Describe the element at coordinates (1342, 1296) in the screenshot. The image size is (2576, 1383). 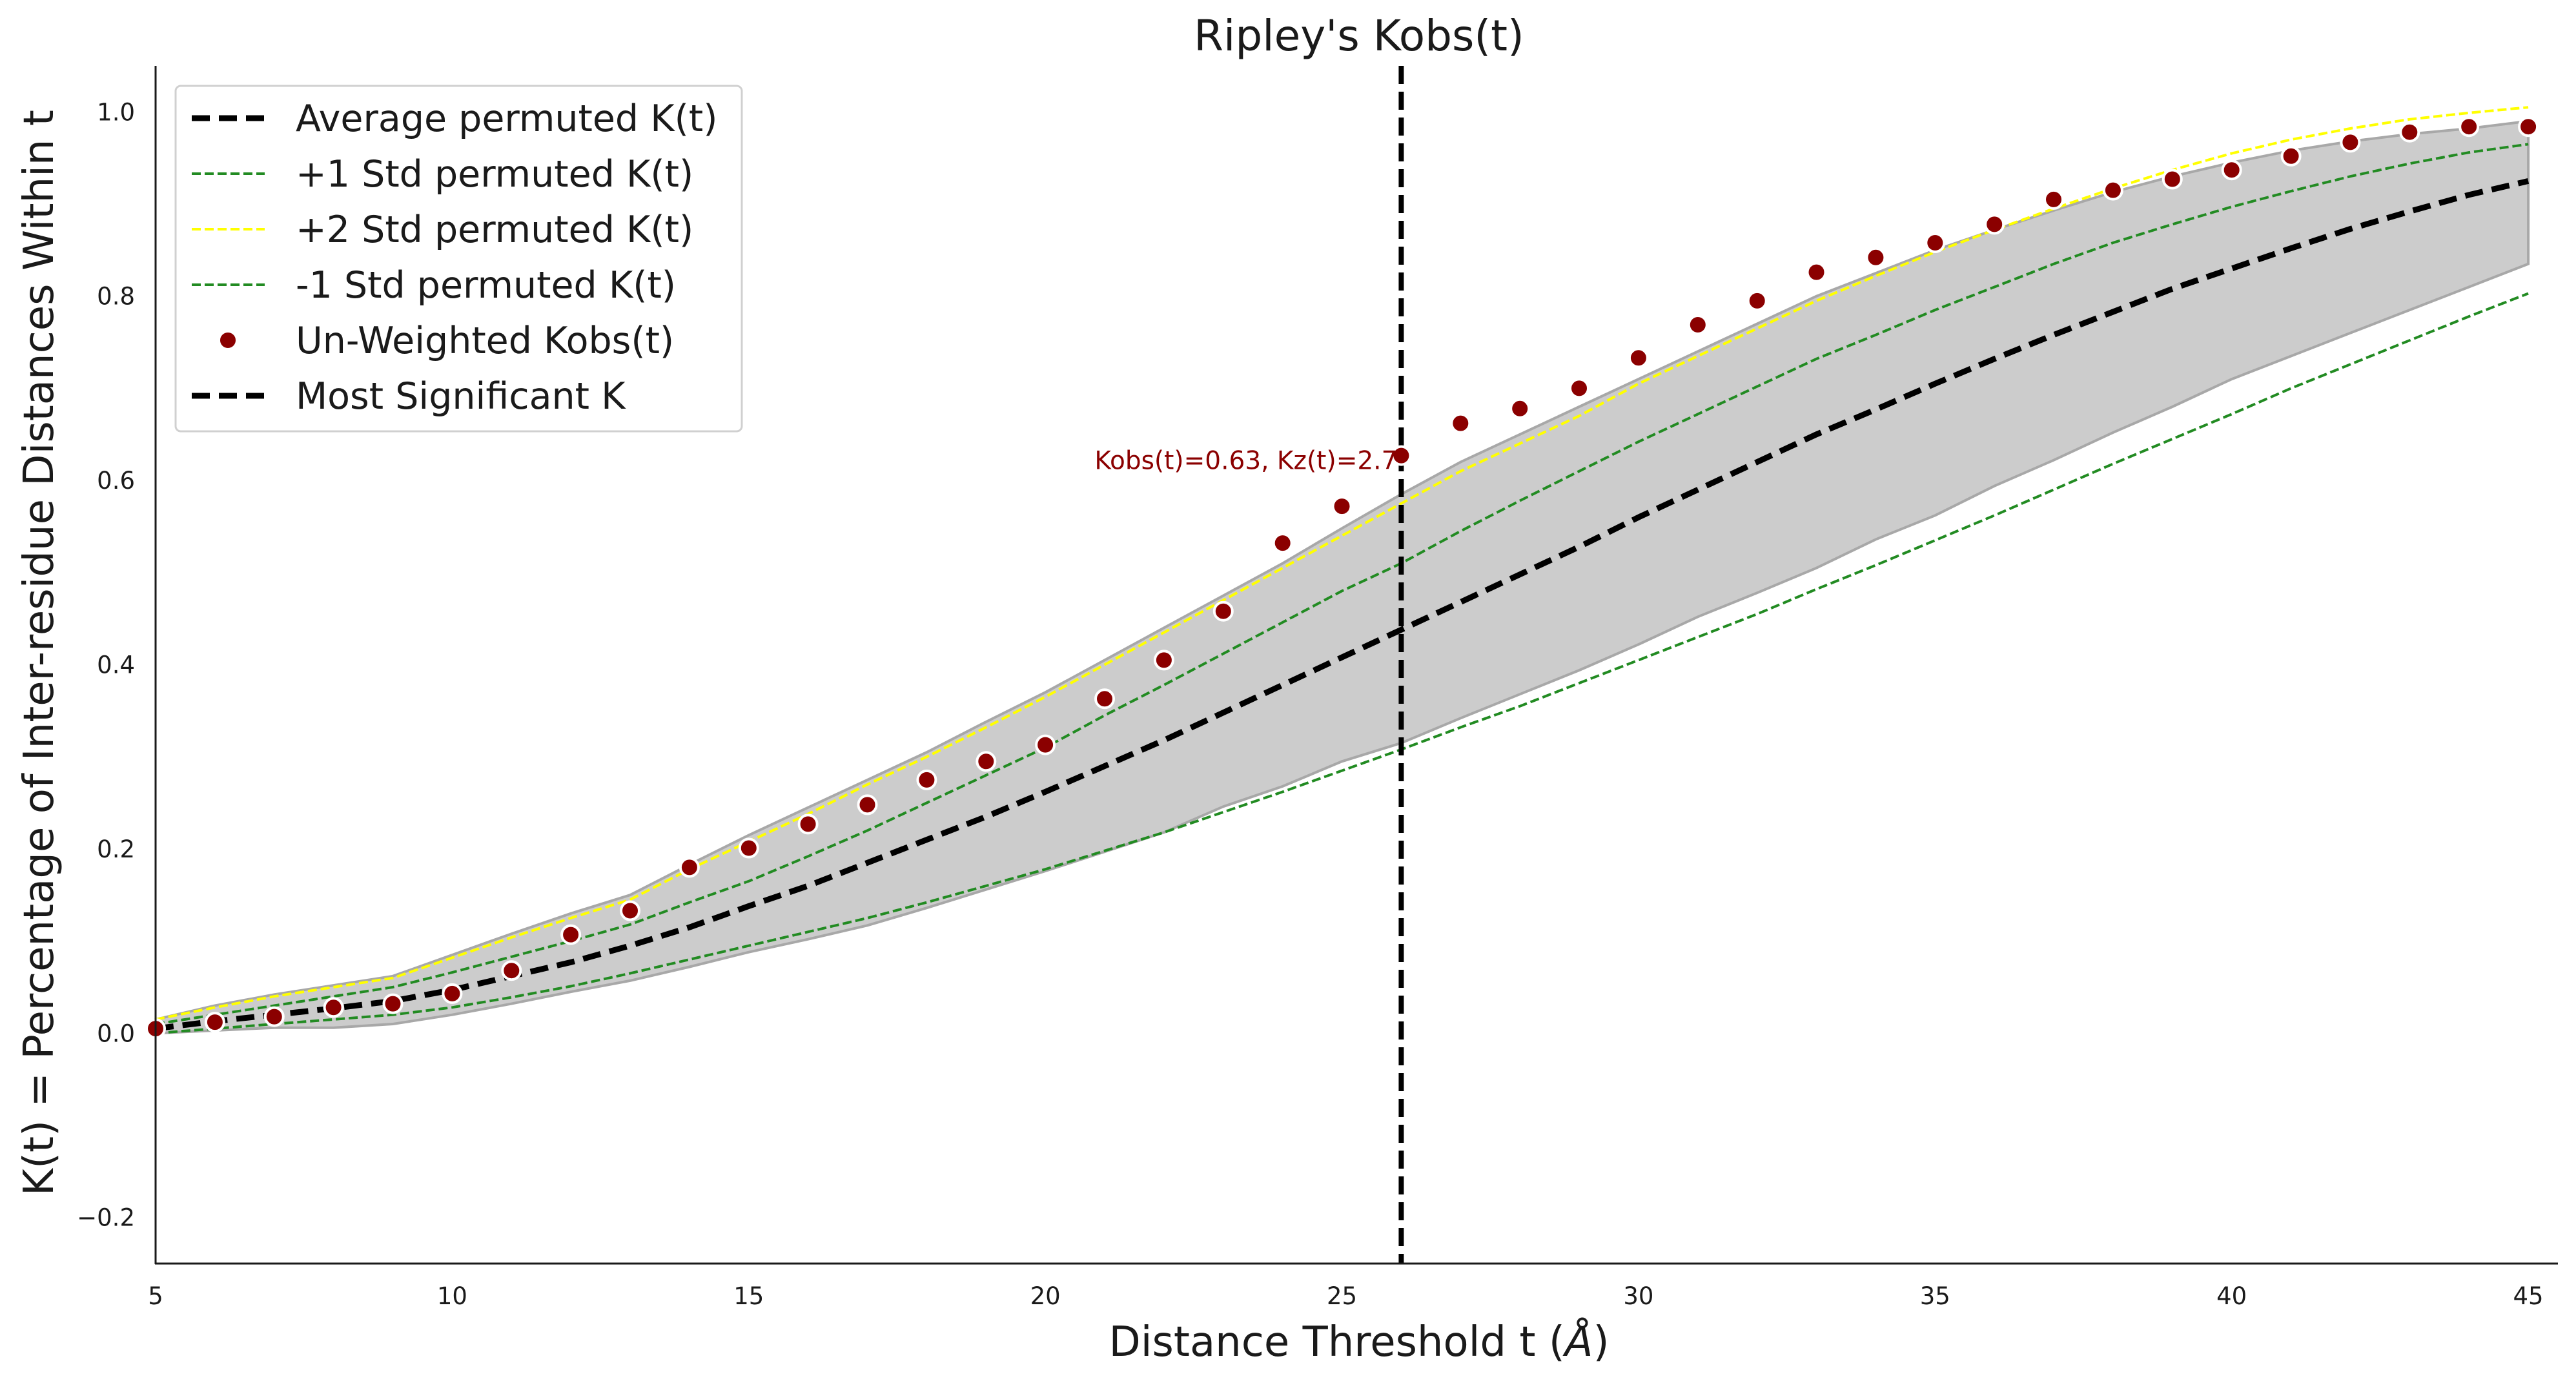
I see `x-tick-label: 25` at that location.